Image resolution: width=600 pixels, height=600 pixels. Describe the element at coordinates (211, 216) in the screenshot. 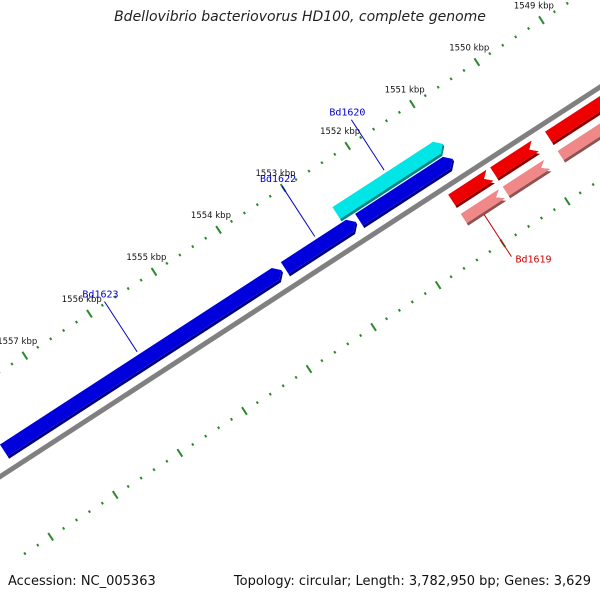

I see `scale-label: 1554 kbp` at that location.